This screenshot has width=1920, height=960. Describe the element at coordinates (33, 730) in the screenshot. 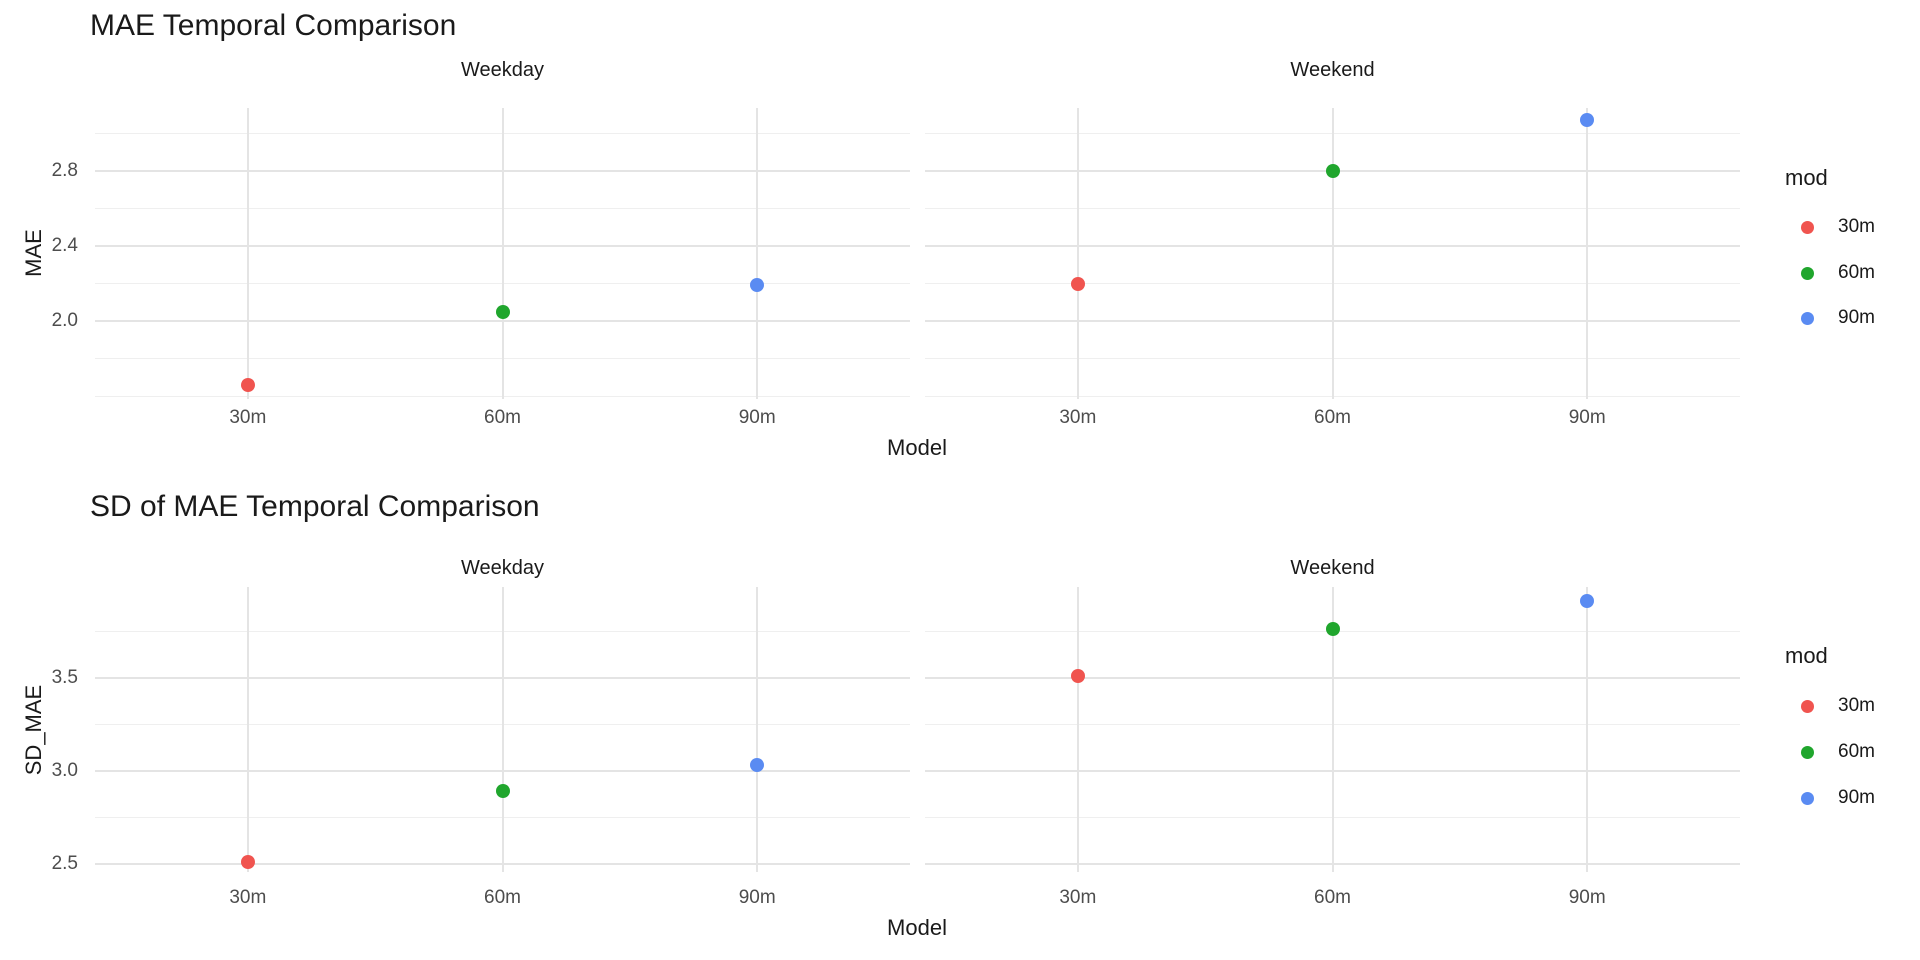

I see `sd-y-axis-title: SD_MAE` at that location.